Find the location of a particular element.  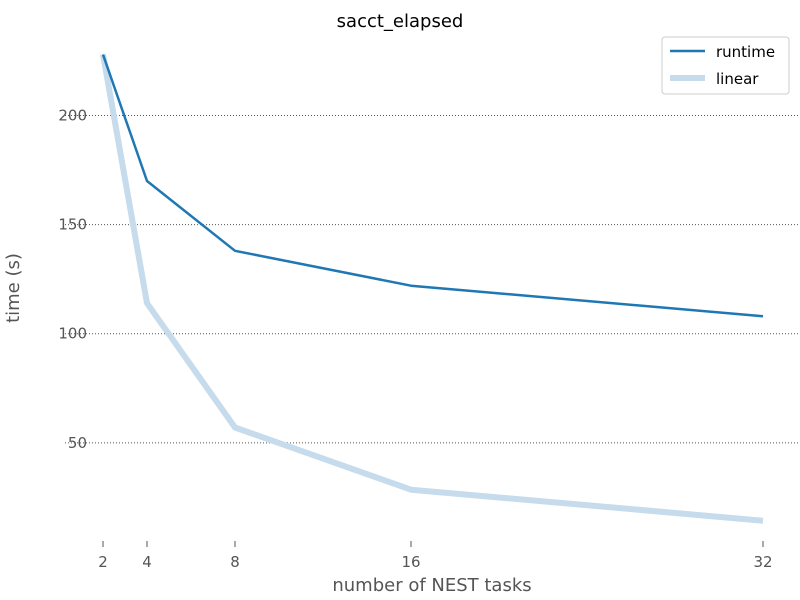

y-tick-label: 200 is located at coordinates (72, 116).